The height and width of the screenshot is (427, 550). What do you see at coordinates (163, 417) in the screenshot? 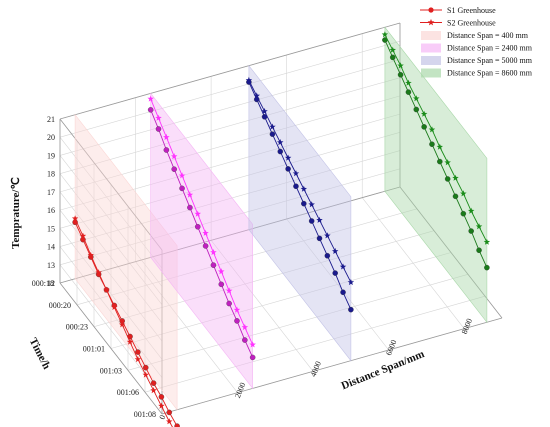
I see `x-tick-label: 0` at bounding box center [163, 417].